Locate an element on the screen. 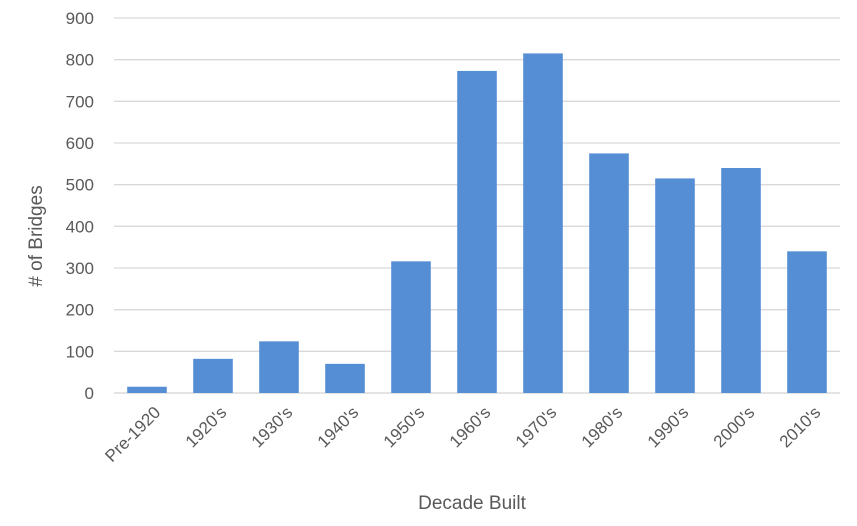  x-tick-label: 1950's is located at coordinates (404, 427).